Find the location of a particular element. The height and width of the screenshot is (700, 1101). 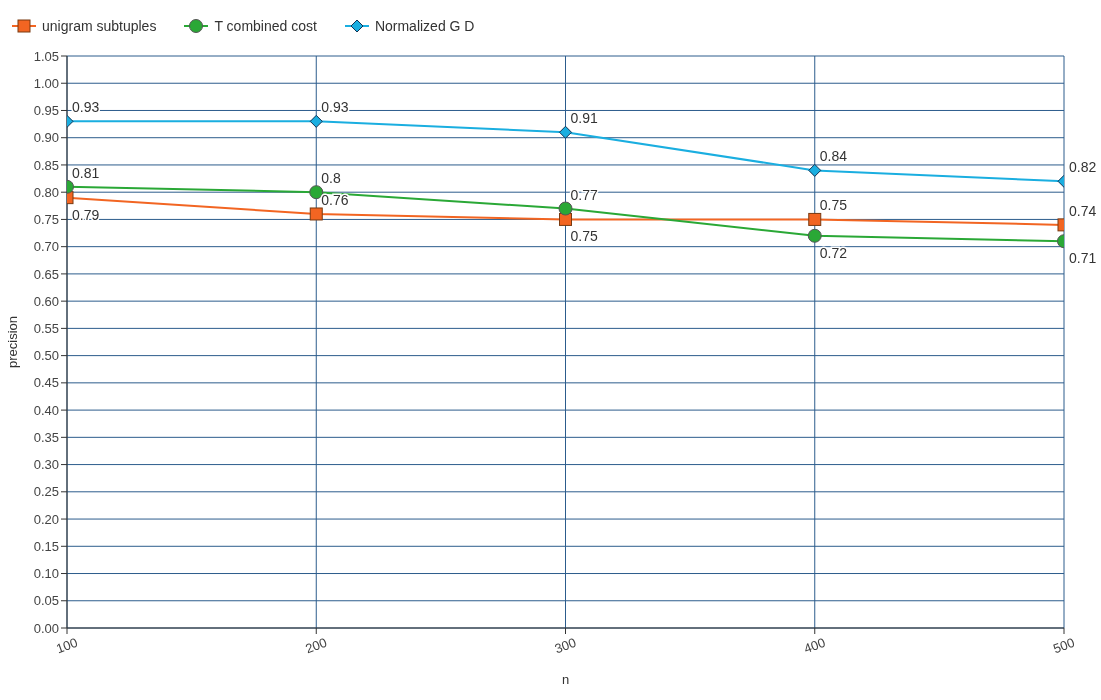

y-tick-label: 0.65 is located at coordinates (46, 274).